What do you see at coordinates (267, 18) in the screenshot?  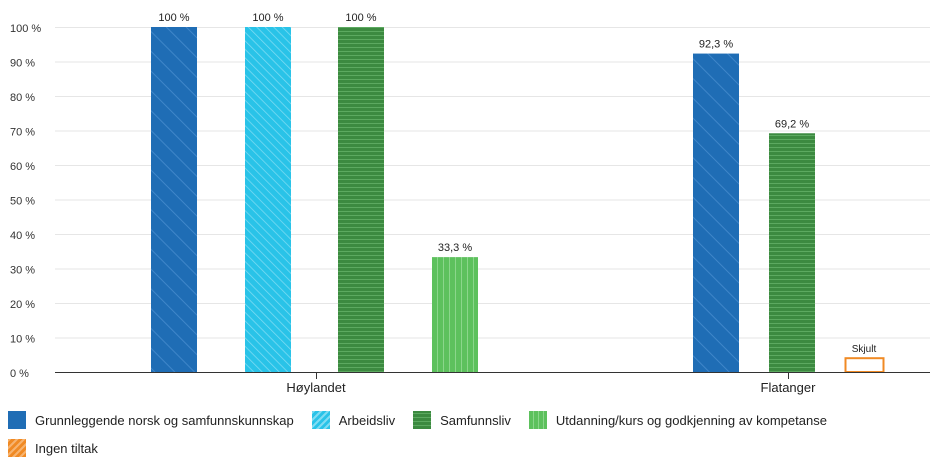 I see `data-label-hoylandet-arbeidsliv: 100 %` at bounding box center [267, 18].